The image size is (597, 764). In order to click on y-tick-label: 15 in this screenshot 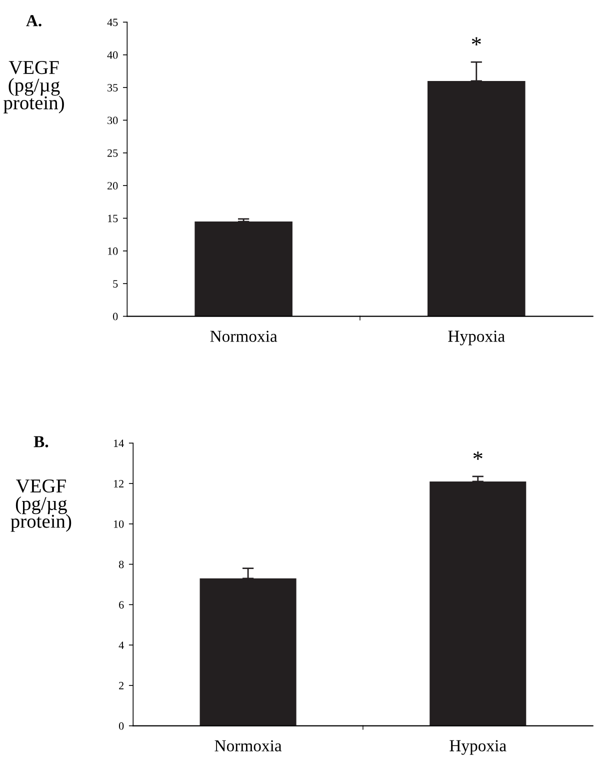, I will do `click(113, 218)`.